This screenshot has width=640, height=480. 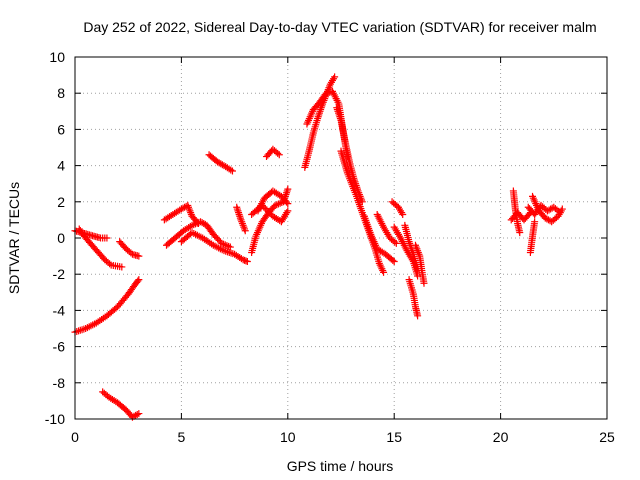 I want to click on y-tick-label: -8, so click(x=59, y=383).